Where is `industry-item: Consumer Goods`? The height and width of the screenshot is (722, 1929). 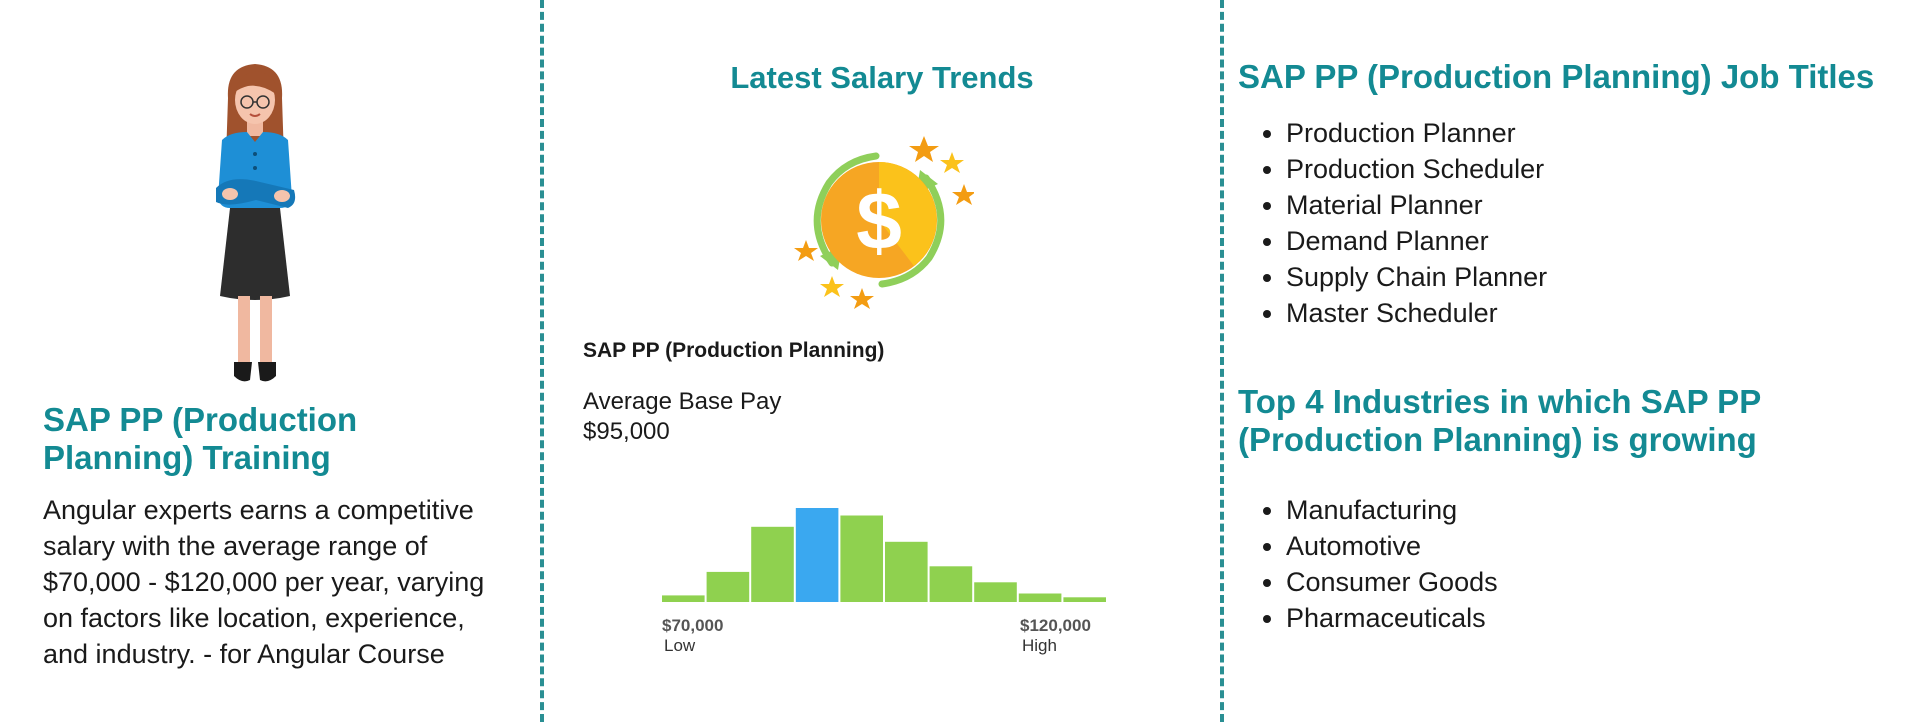 industry-item: Consumer Goods is located at coordinates (1392, 582).